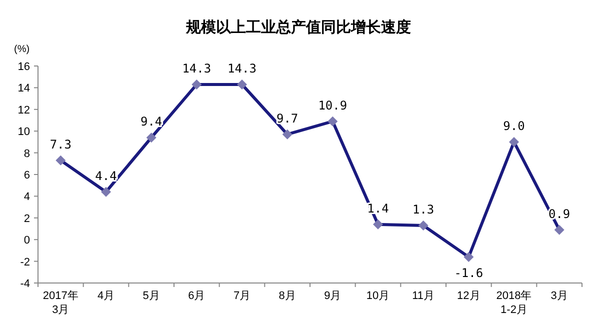  Describe the element at coordinates (559, 296) in the screenshot. I see `x-tick-label: 3月` at that location.